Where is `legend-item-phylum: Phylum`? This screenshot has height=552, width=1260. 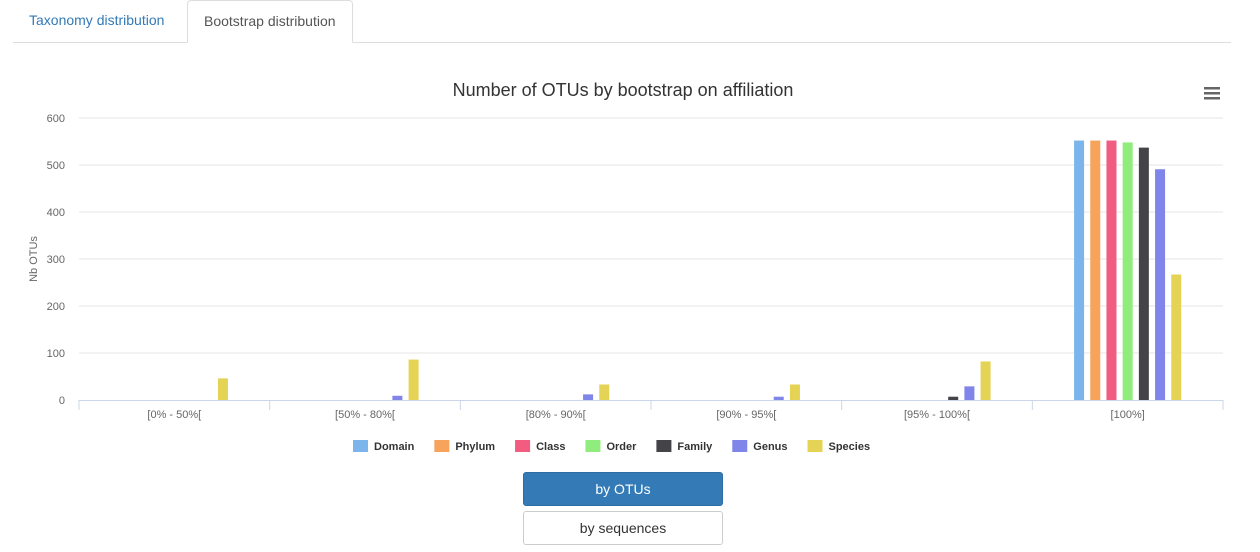 legend-item-phylum: Phylum is located at coordinates (464, 446).